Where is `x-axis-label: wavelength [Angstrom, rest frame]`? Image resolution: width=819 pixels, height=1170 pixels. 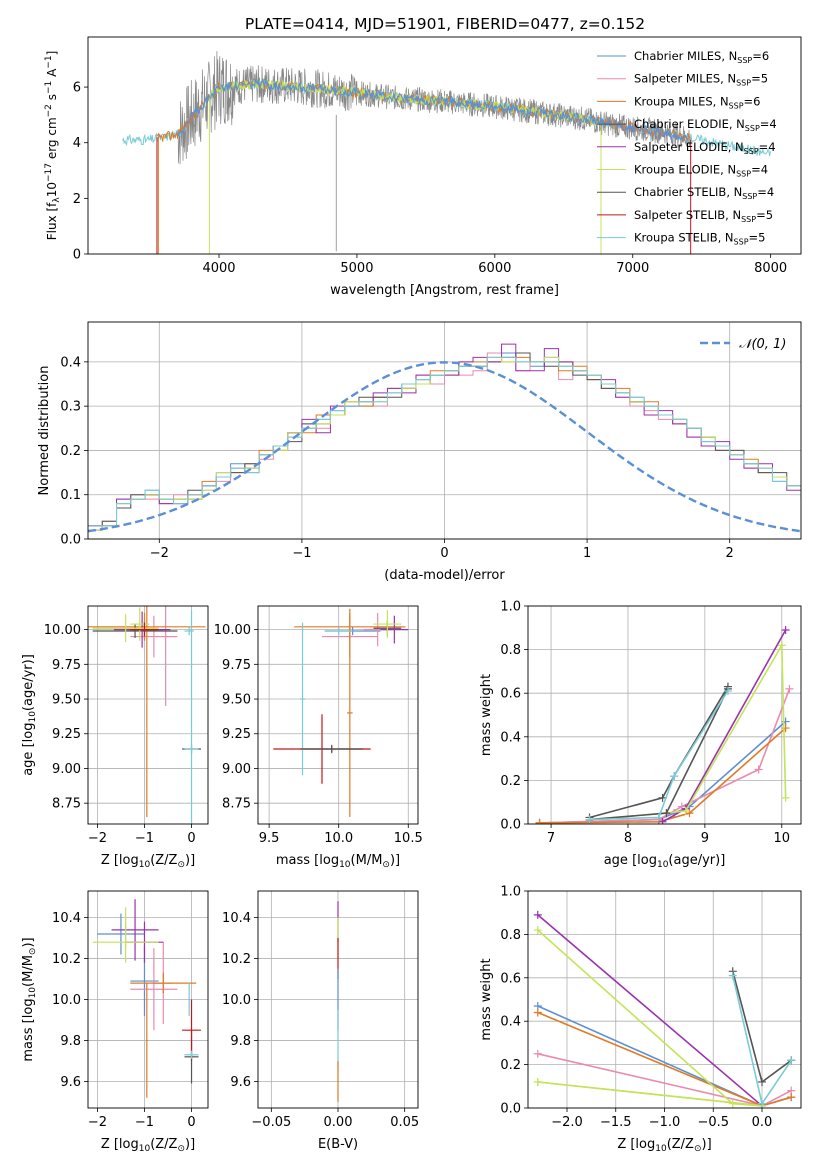 x-axis-label: wavelength [Angstrom, rest frame] is located at coordinates (444, 290).